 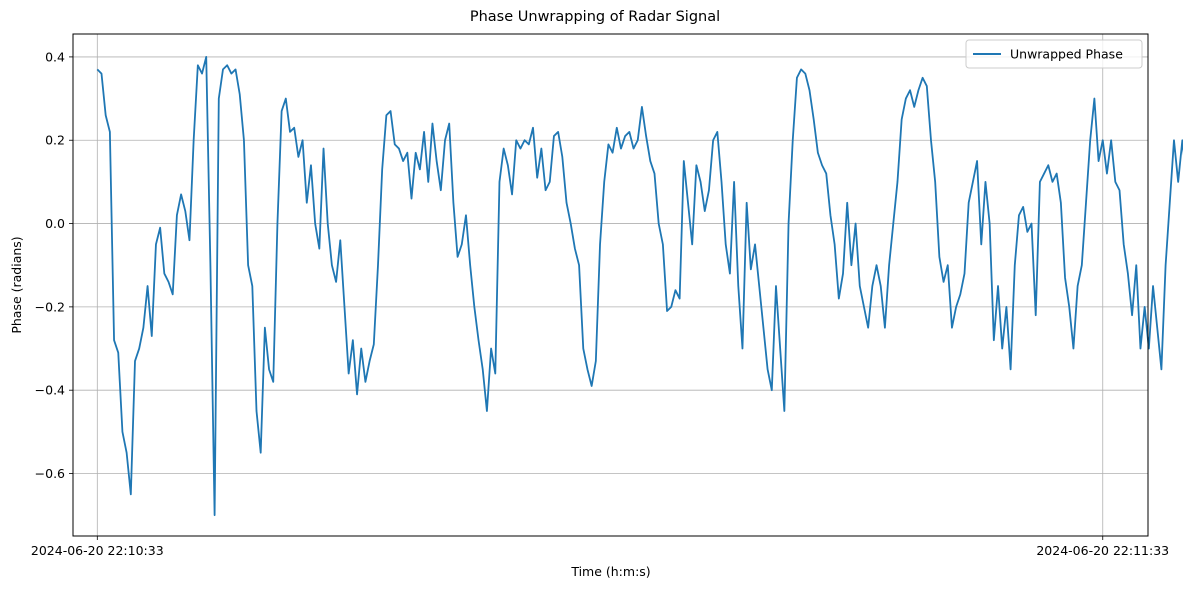 I want to click on legend-label: Unwrapped Phase, so click(x=1066, y=54).